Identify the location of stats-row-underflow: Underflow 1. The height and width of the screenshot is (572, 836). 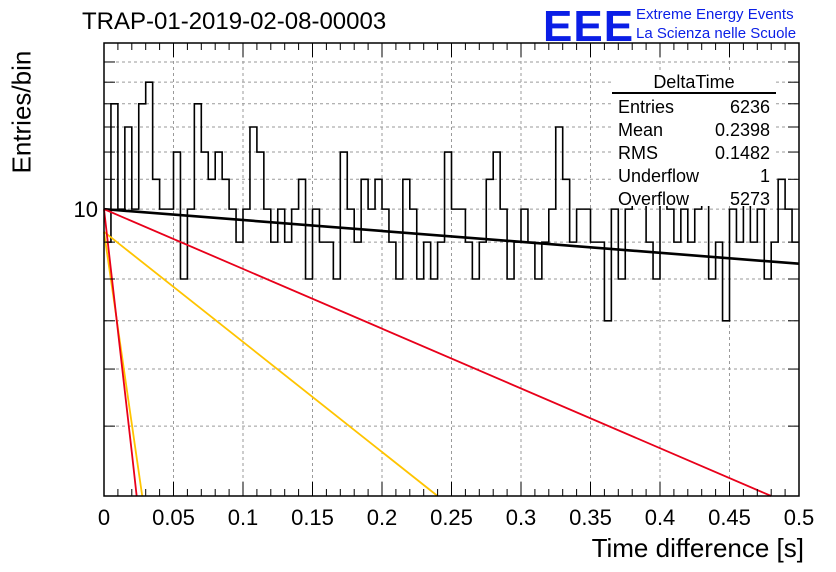
(694, 176).